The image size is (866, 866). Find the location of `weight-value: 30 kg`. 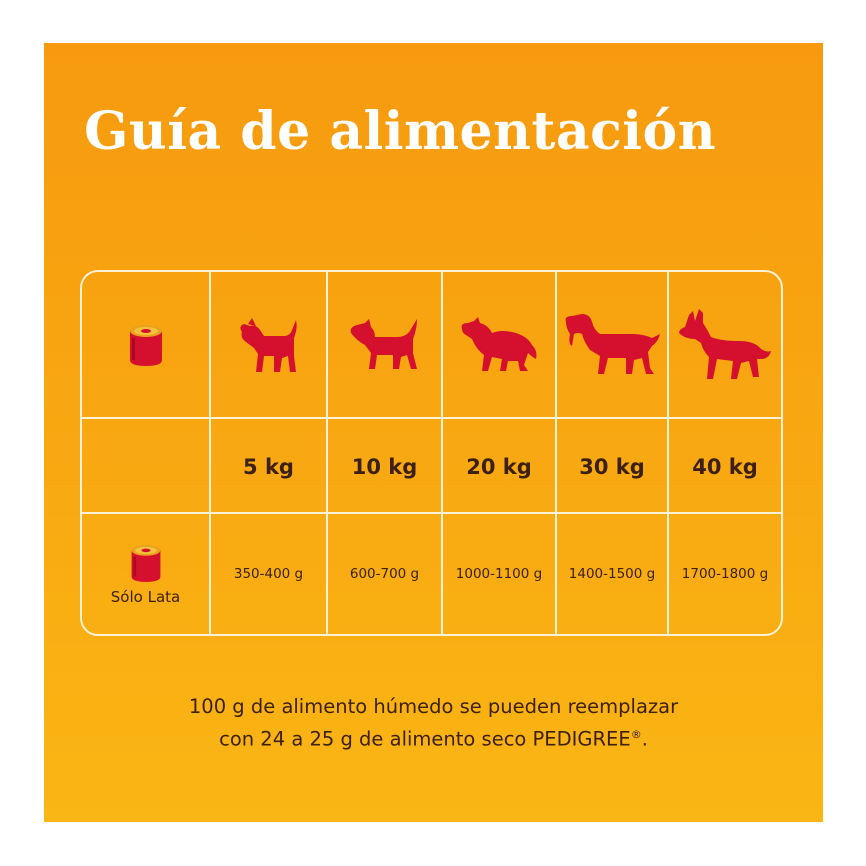

weight-value: 30 kg is located at coordinates (612, 466).